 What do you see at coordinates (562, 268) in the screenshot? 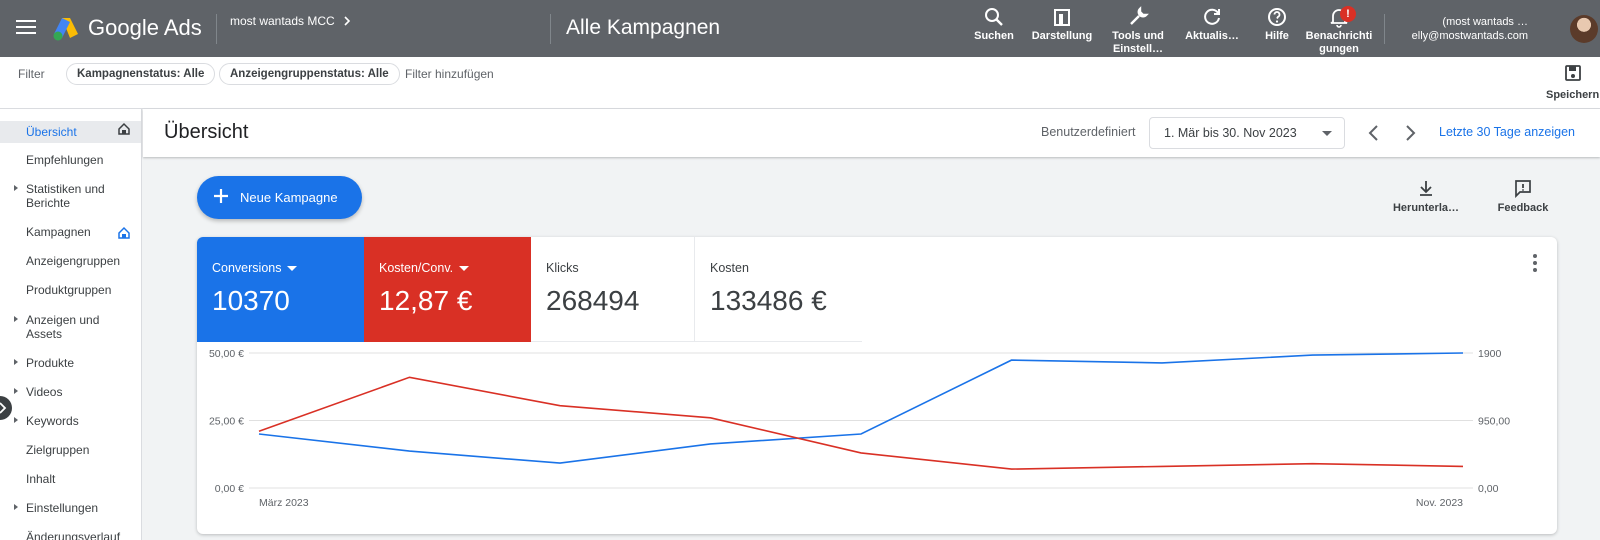
I see `metric-label: Klicks` at bounding box center [562, 268].